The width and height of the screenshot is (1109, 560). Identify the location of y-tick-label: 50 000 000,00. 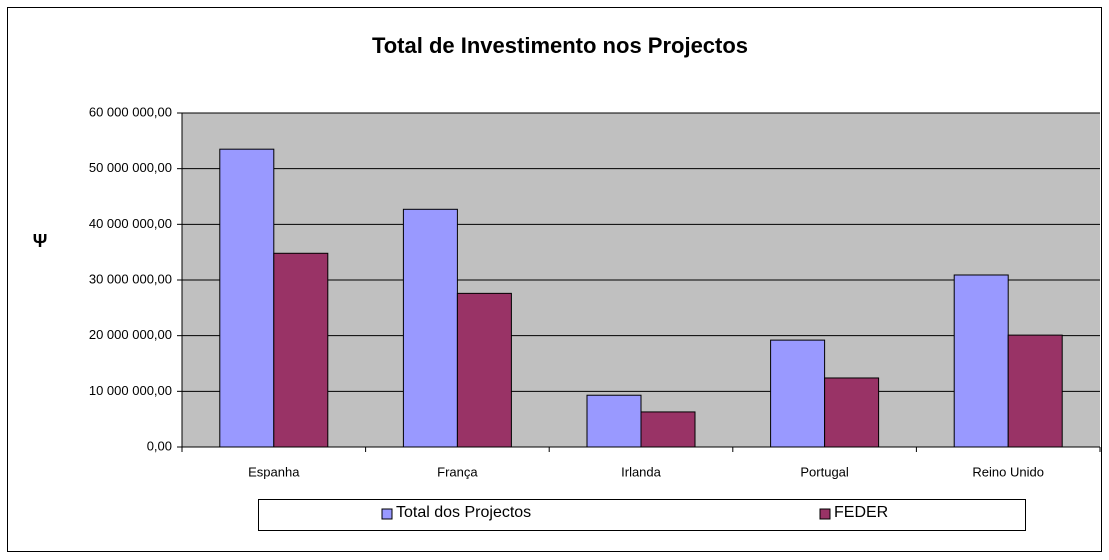
(130, 167).